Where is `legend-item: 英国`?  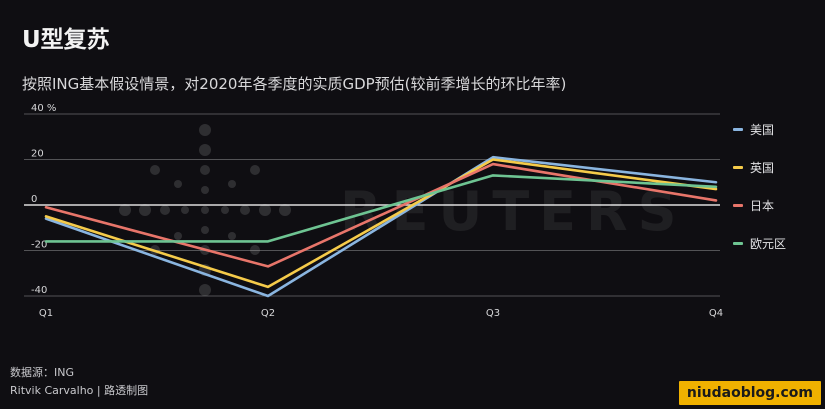 legend-item: 英国 is located at coordinates (753, 167).